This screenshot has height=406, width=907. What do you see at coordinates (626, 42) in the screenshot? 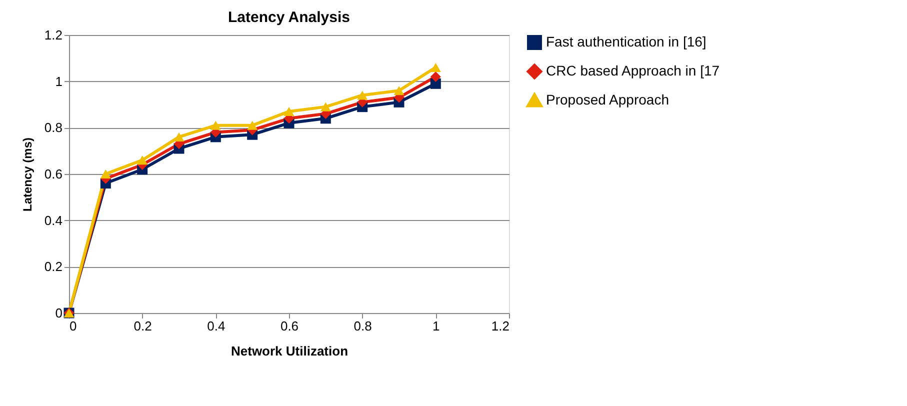
I see `legend-label: Fast authentication in [16]` at bounding box center [626, 42].